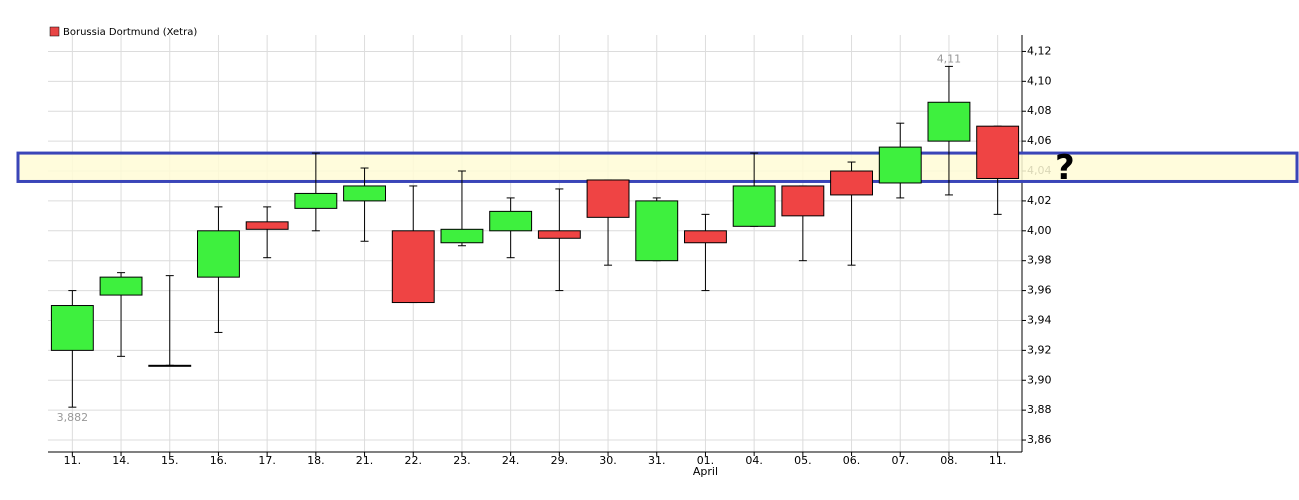 The image size is (1299, 500). What do you see at coordinates (121, 460) in the screenshot?
I see `x-tick-label: 14.` at bounding box center [121, 460].